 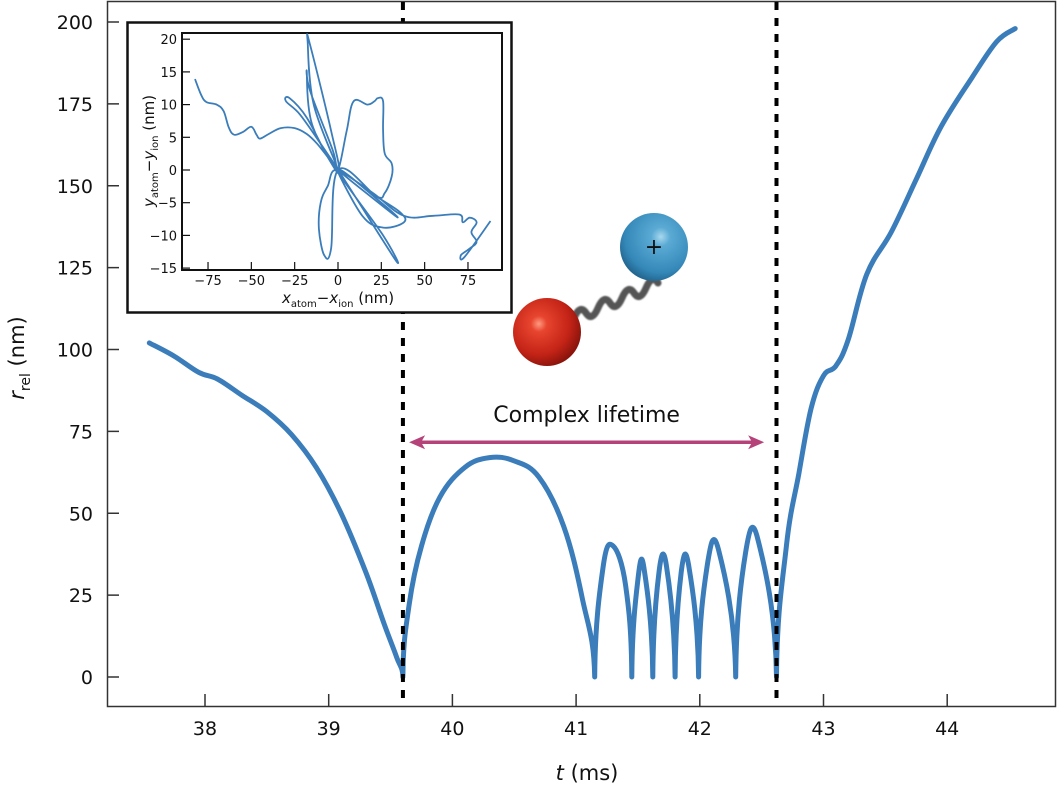 I want to click on y-tick-label: 175, so click(x=75, y=105).